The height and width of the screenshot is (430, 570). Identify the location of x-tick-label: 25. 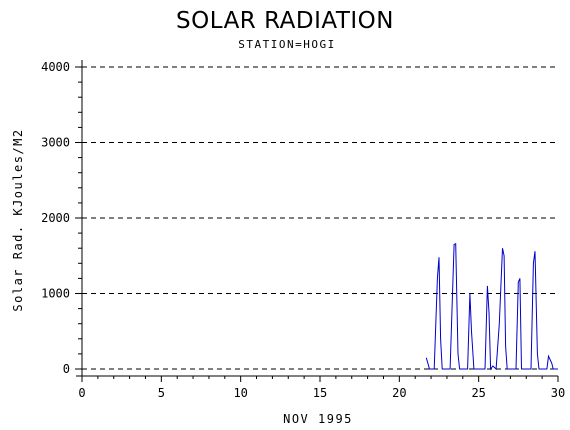
(478, 393).